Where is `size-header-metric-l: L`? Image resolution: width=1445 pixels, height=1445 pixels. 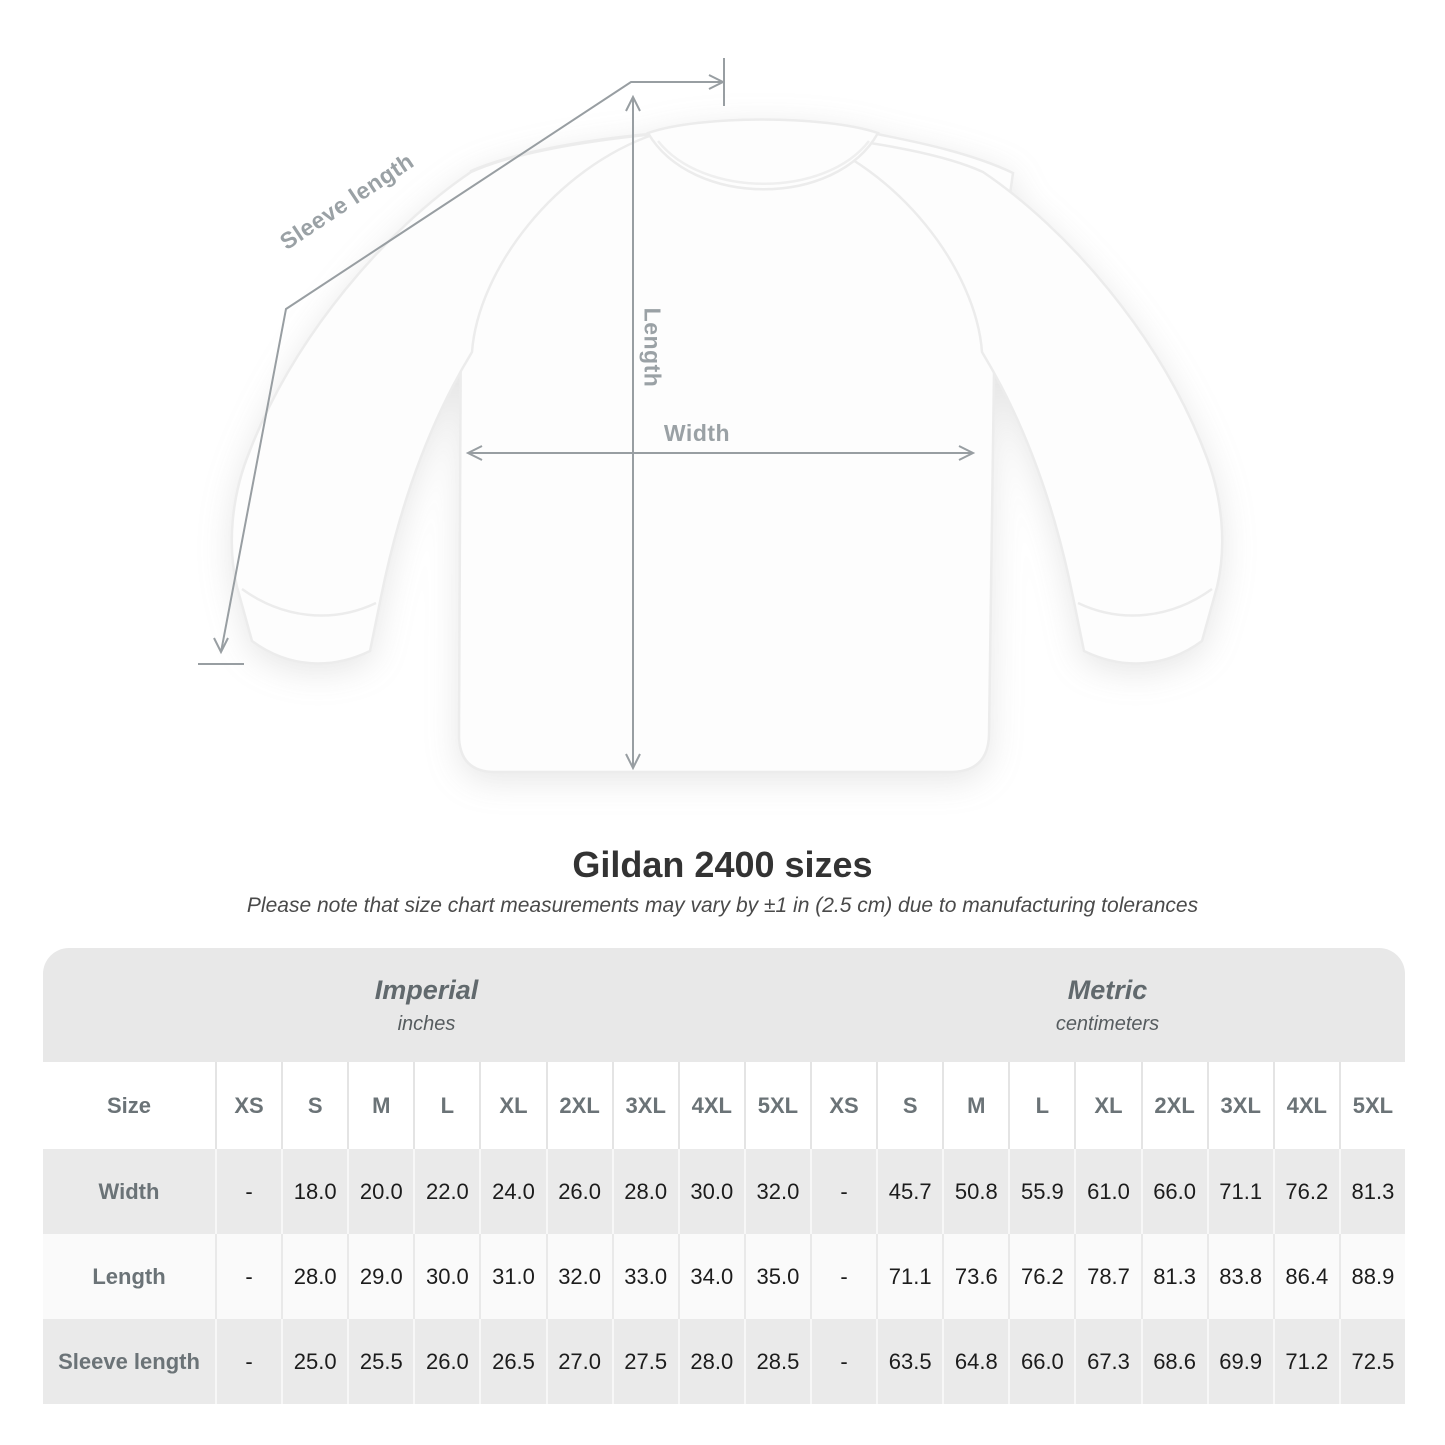 size-header-metric-l: L is located at coordinates (1041, 1105).